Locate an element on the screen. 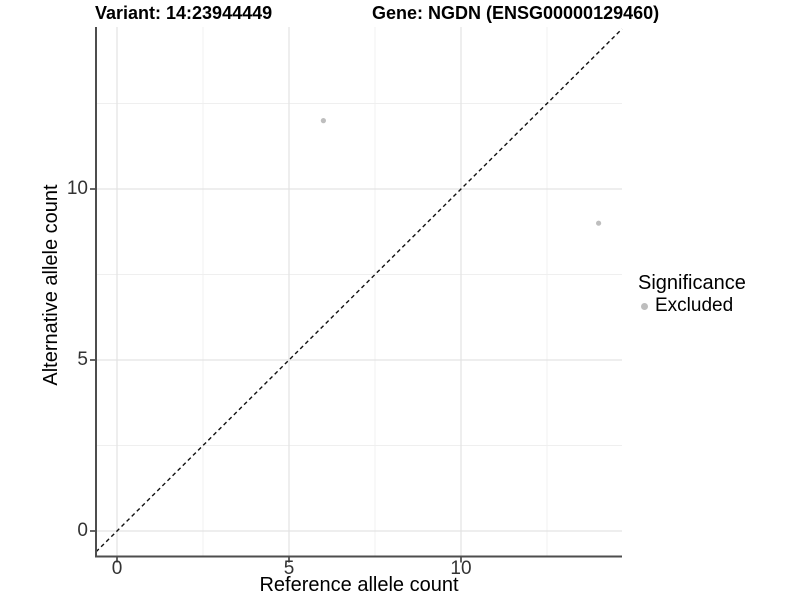 The image size is (800, 600). x-tick-label: 10 is located at coordinates (461, 568).